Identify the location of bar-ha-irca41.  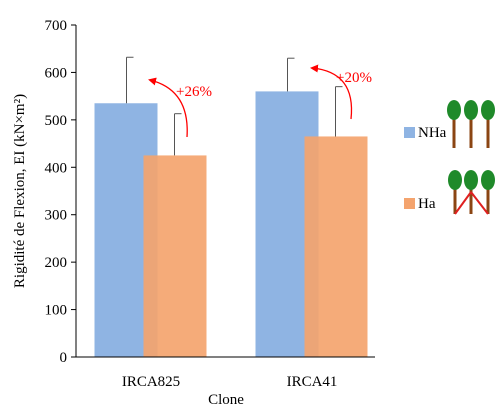
(336, 246).